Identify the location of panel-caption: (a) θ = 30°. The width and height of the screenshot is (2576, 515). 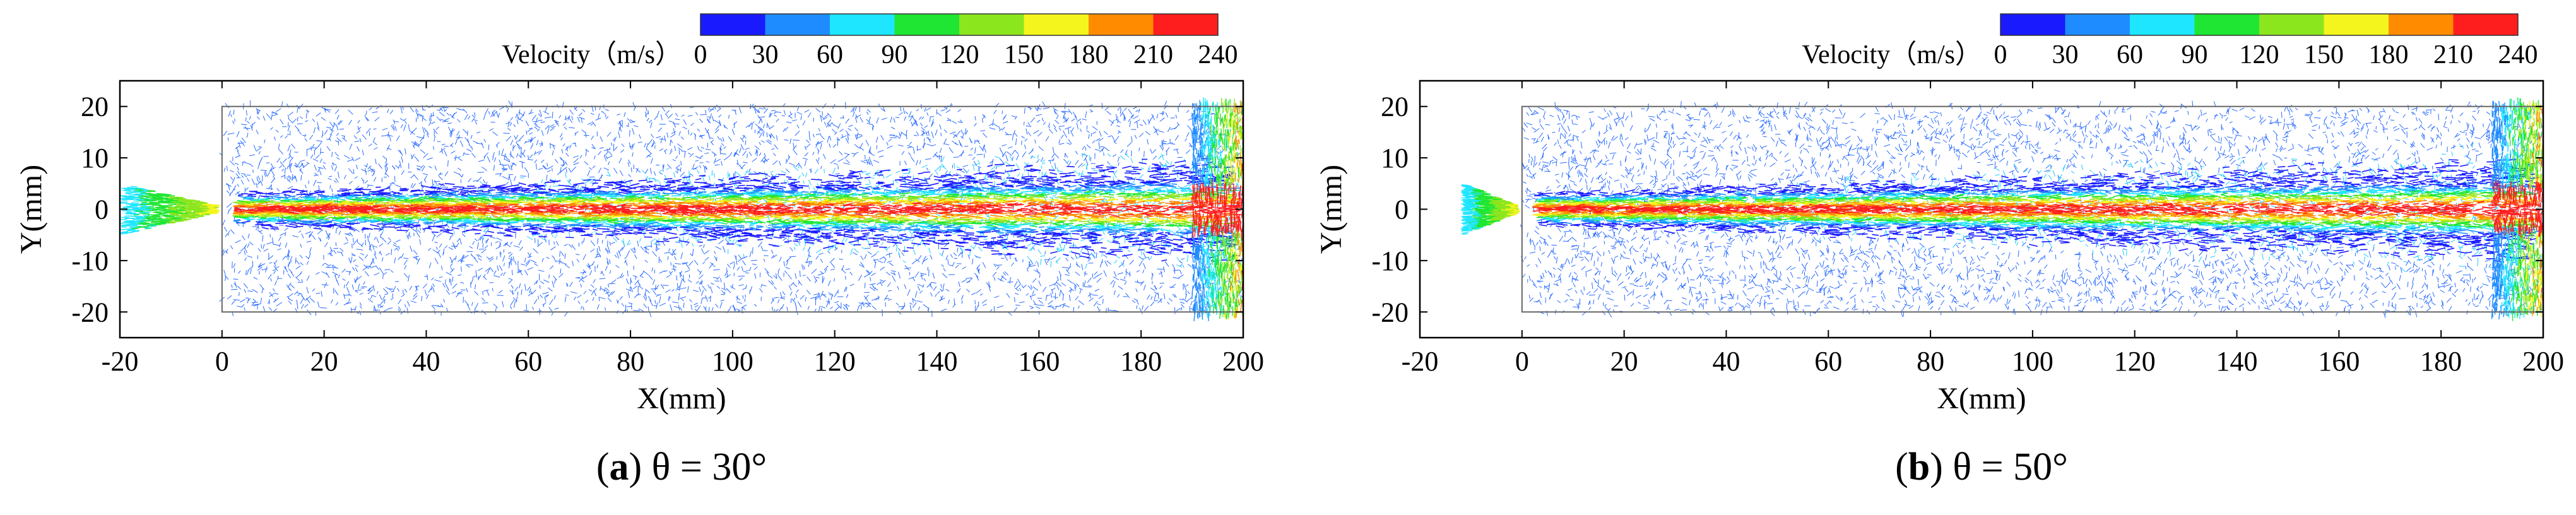
(682, 467).